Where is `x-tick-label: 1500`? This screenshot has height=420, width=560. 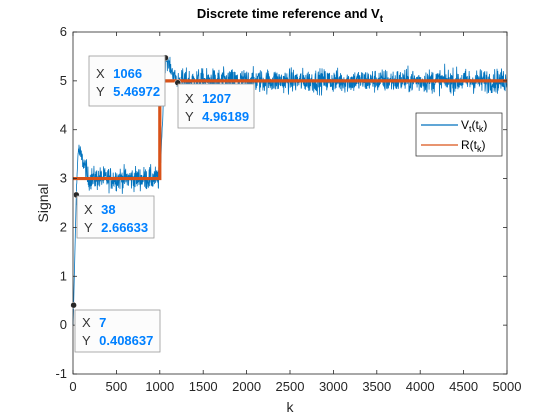
x-tick-label: 1500 is located at coordinates (203, 386).